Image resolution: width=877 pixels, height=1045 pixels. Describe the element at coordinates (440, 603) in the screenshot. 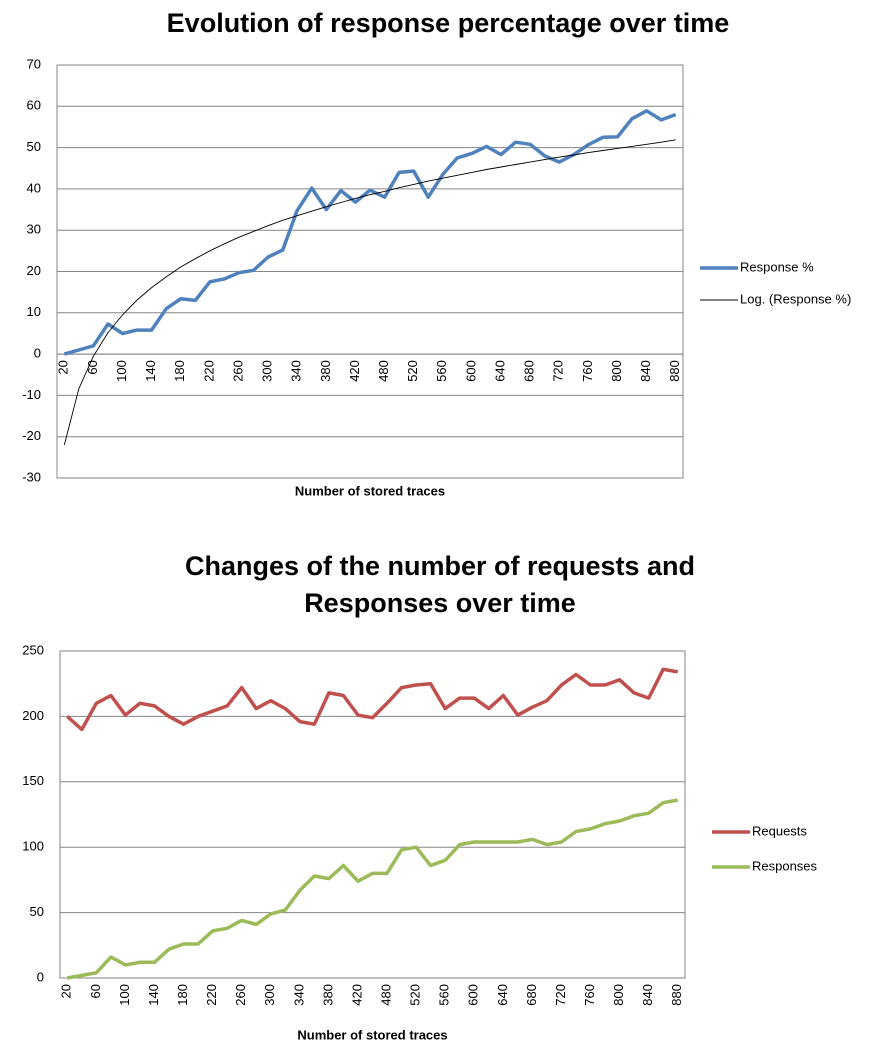

I see `chart-title: Responses over time` at that location.